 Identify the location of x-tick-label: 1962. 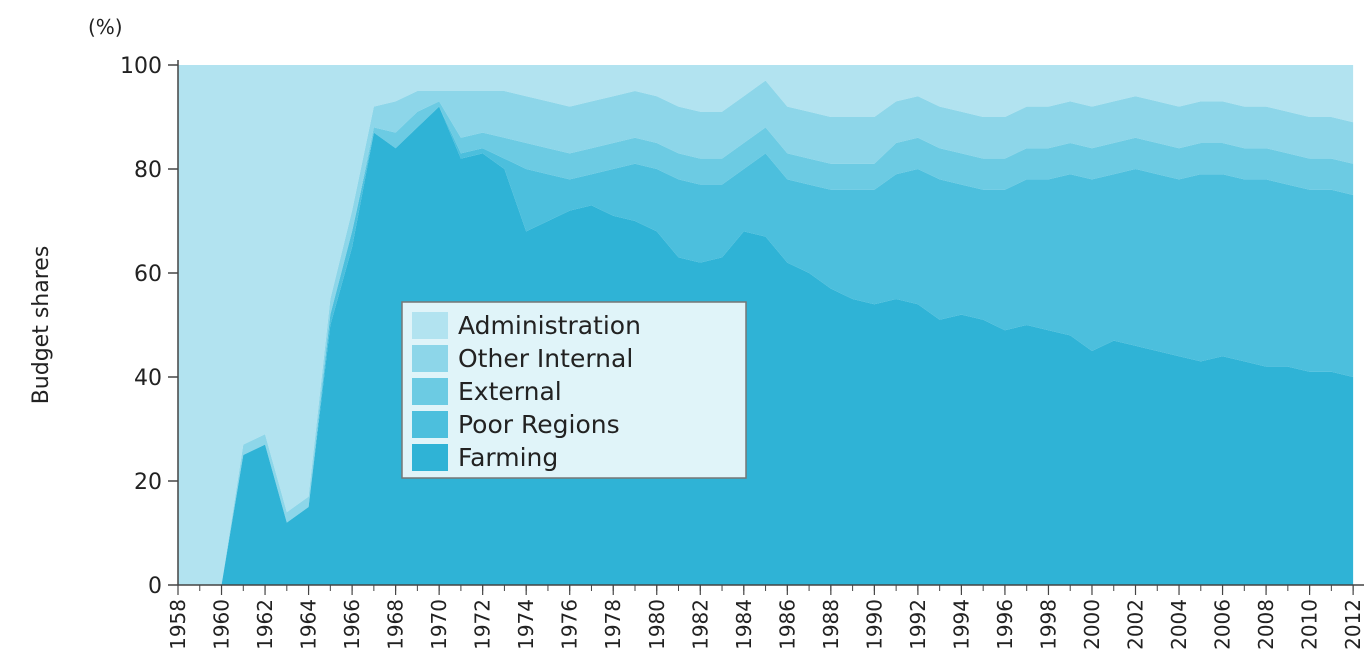
(265, 624).